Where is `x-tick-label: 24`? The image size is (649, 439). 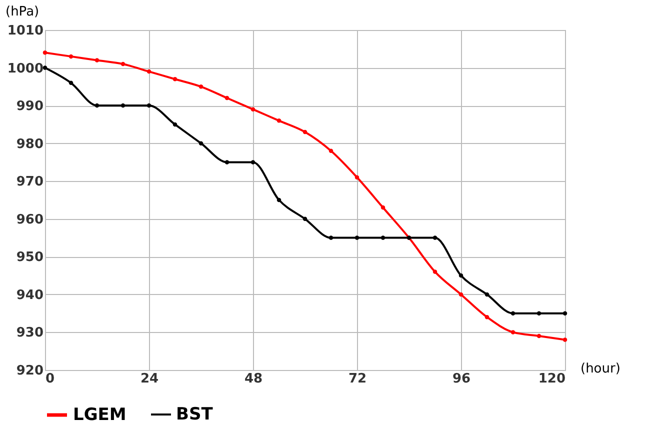 x-tick-label: 24 is located at coordinates (149, 379).